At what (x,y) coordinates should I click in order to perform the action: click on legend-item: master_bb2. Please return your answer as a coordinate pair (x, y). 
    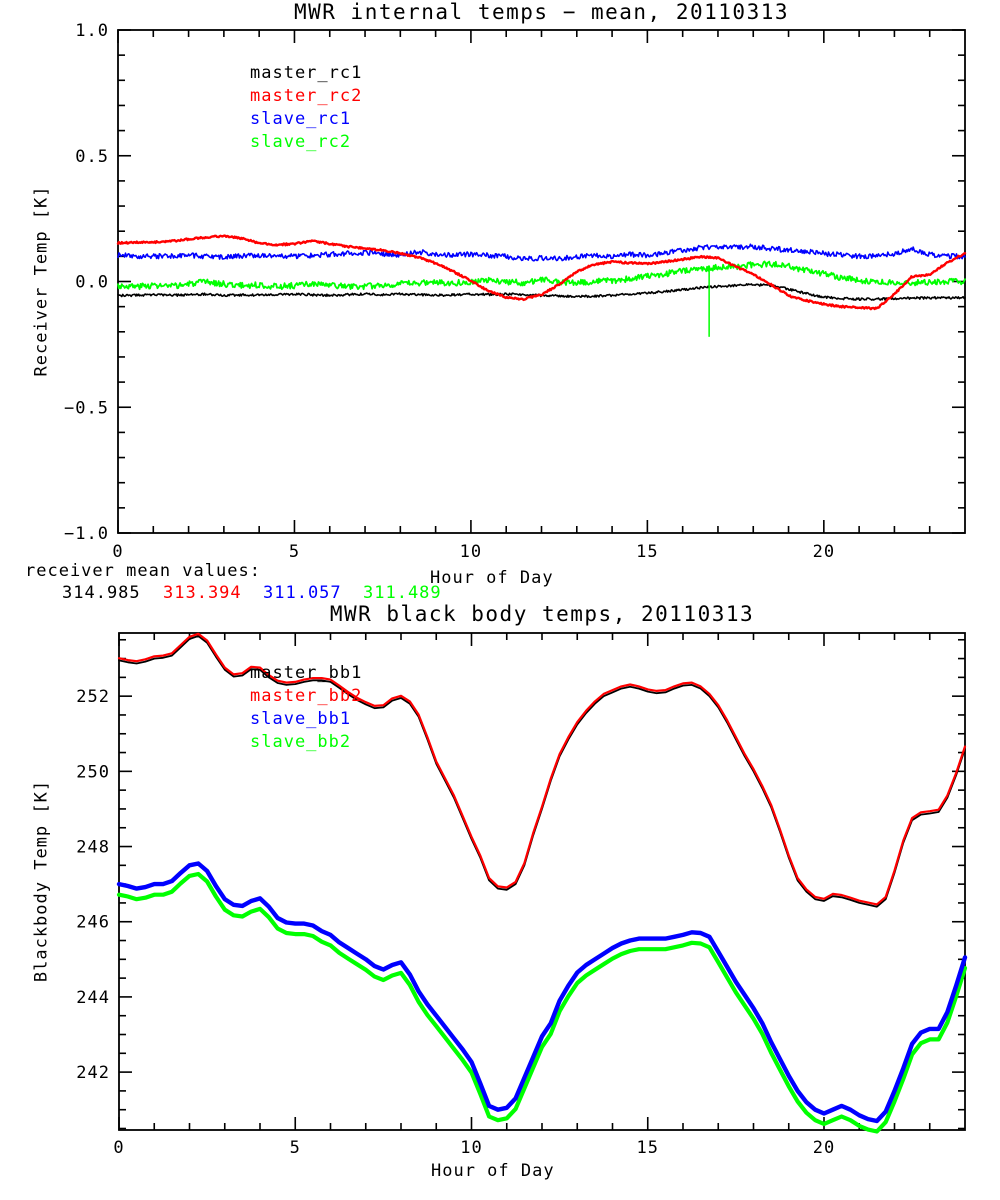
    Looking at the image, I should click on (306, 697).